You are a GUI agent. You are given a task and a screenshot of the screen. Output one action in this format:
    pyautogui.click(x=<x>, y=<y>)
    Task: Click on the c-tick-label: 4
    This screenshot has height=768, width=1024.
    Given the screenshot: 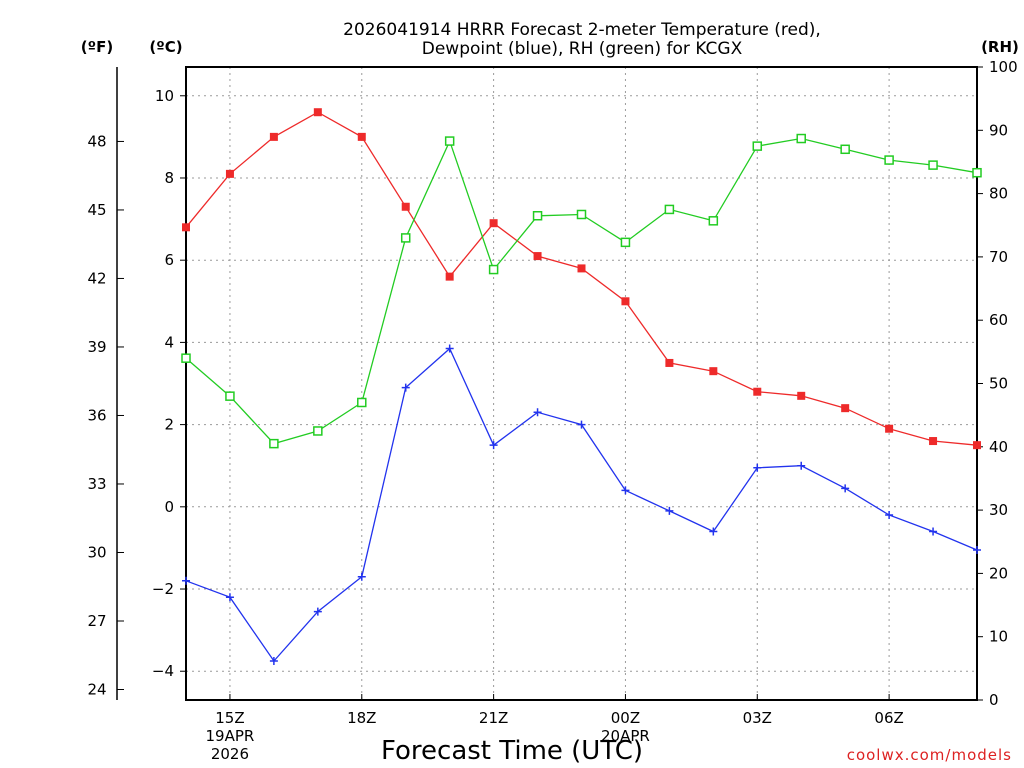 What is the action you would take?
    pyautogui.click(x=169, y=342)
    